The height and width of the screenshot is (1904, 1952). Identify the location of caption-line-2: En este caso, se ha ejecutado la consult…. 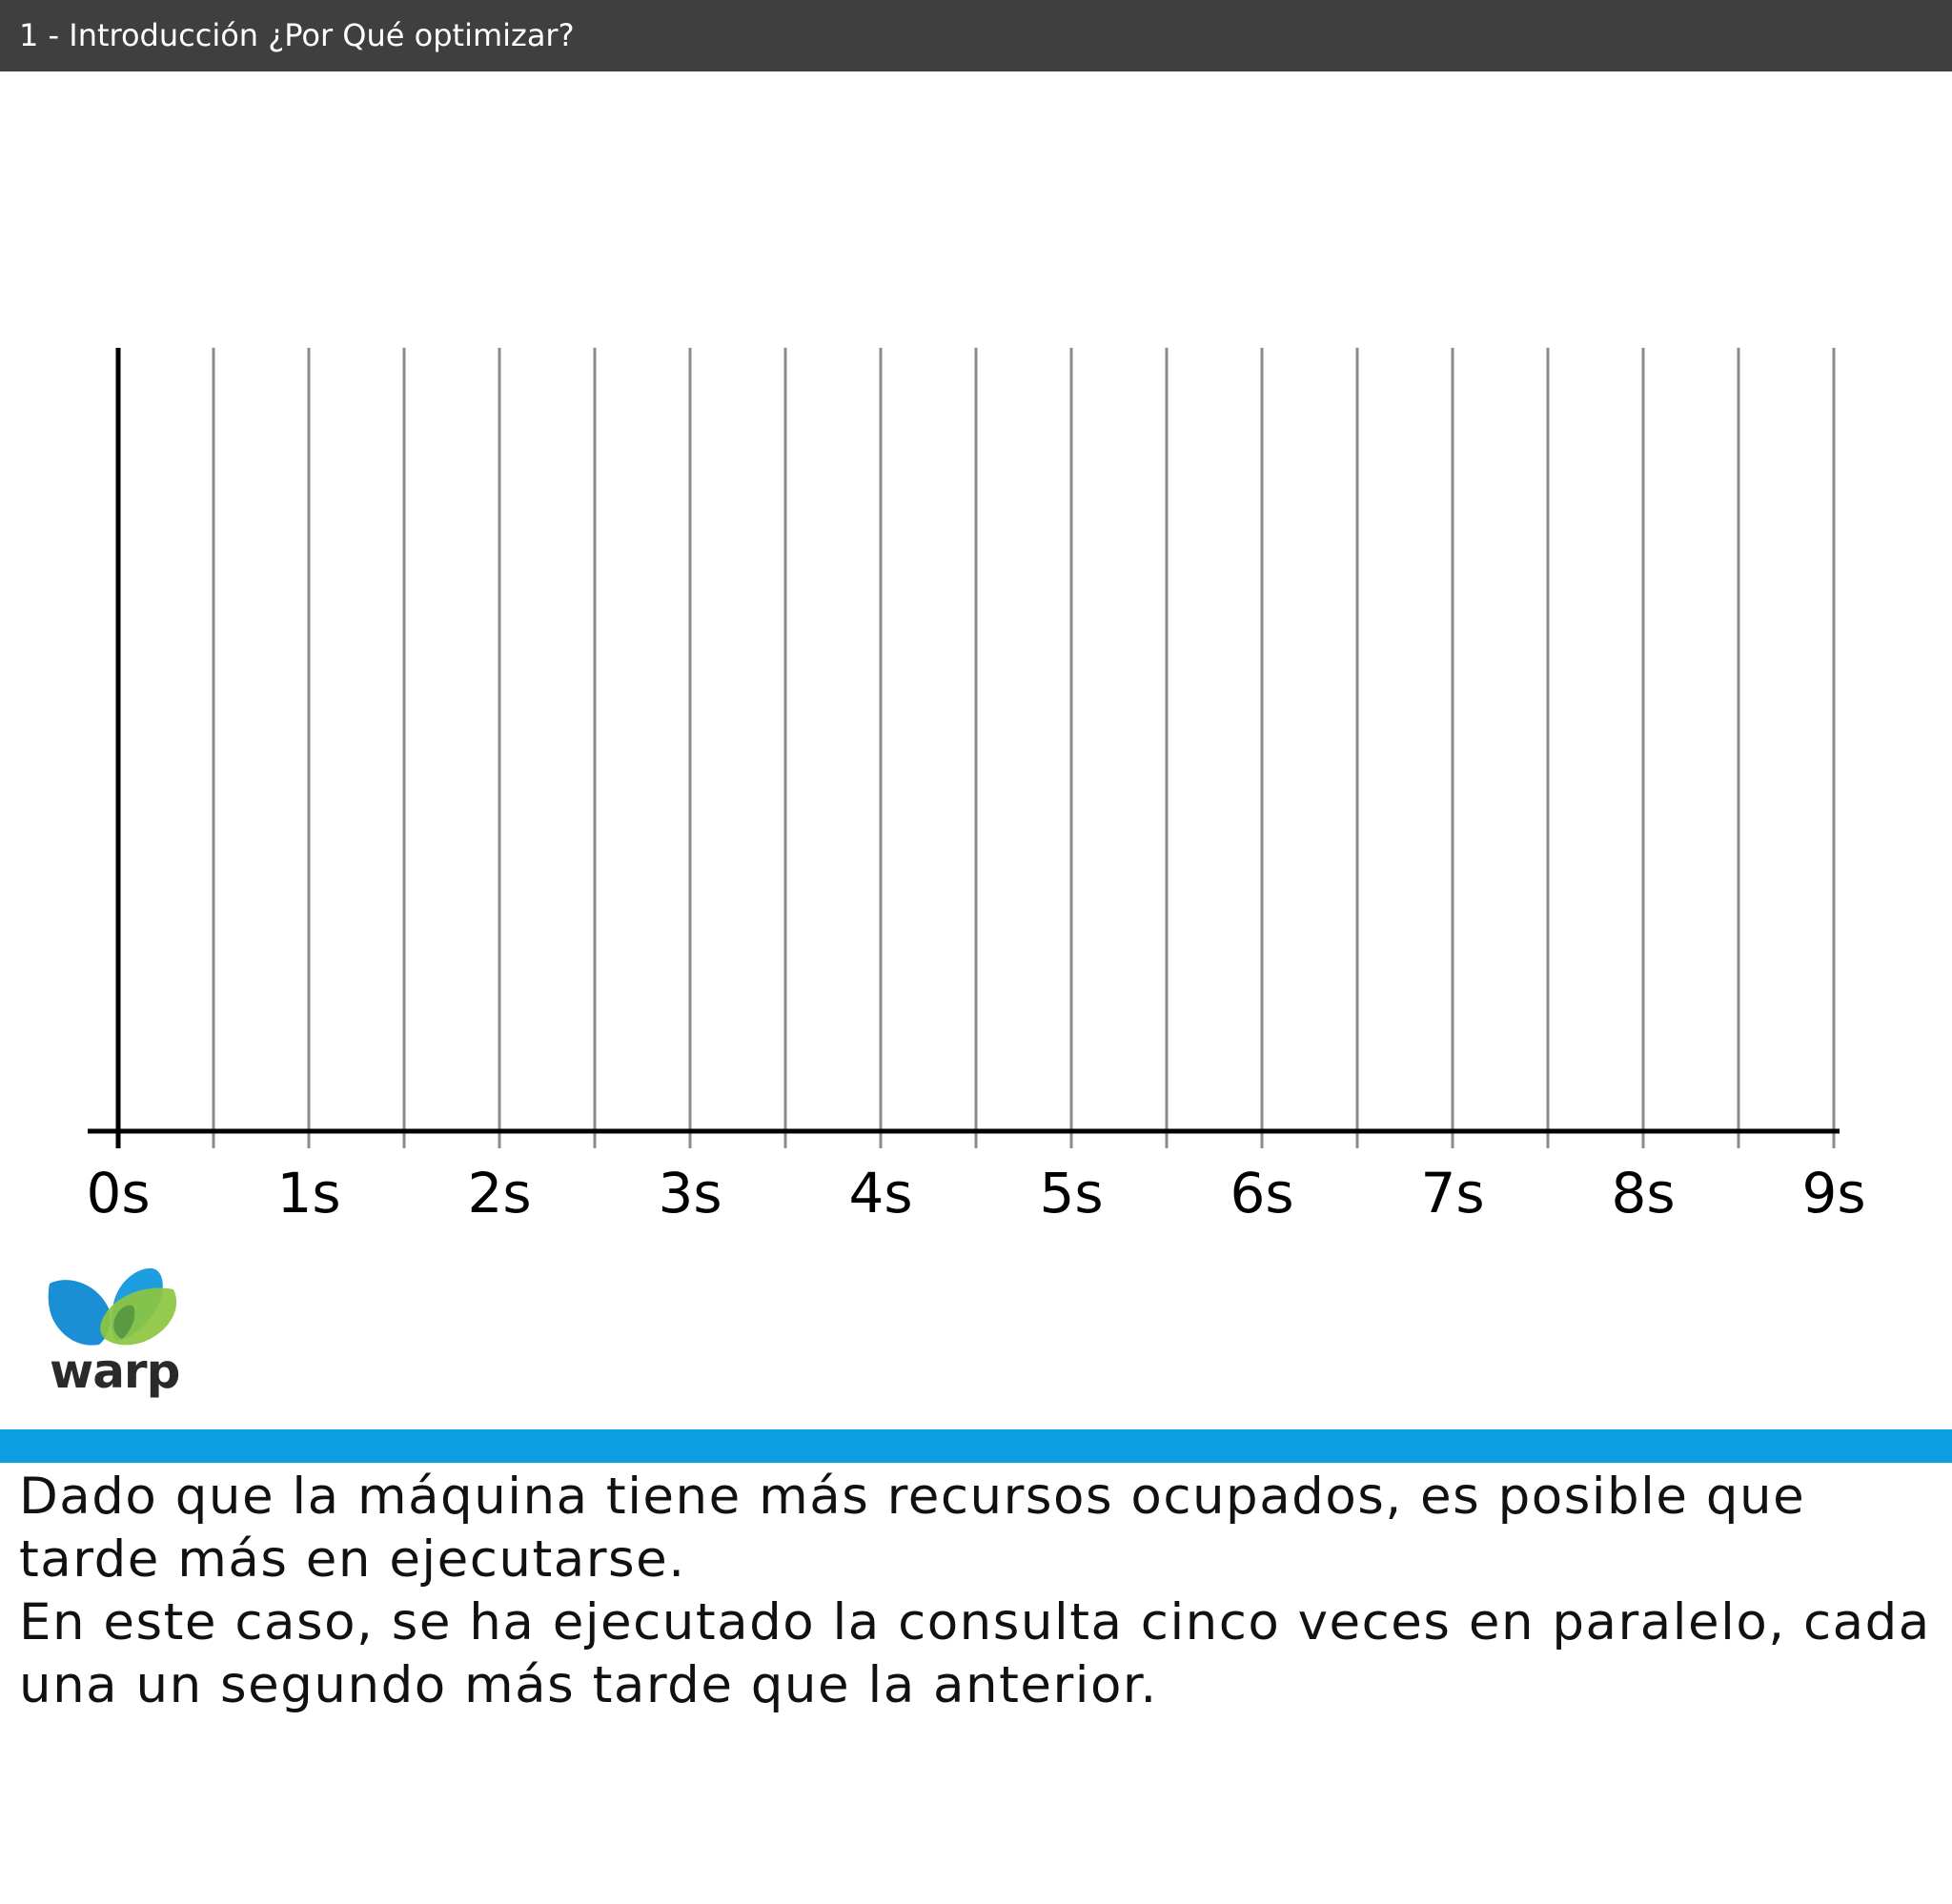
(975, 1653).